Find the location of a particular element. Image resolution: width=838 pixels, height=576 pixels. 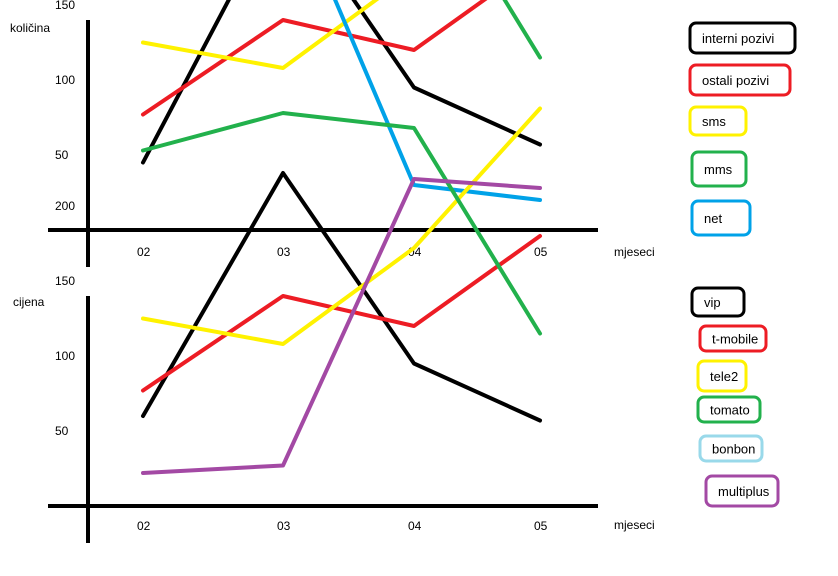

legend-label: tomato is located at coordinates (730, 410).